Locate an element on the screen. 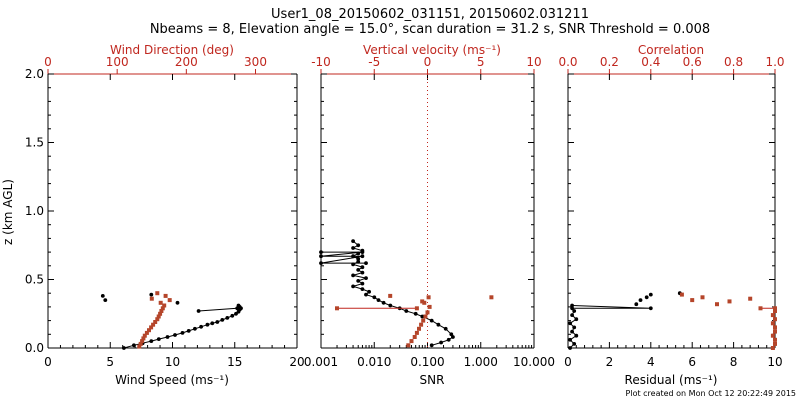 The width and height of the screenshot is (800, 400). bottom-tick-label: 4 is located at coordinates (651, 362).